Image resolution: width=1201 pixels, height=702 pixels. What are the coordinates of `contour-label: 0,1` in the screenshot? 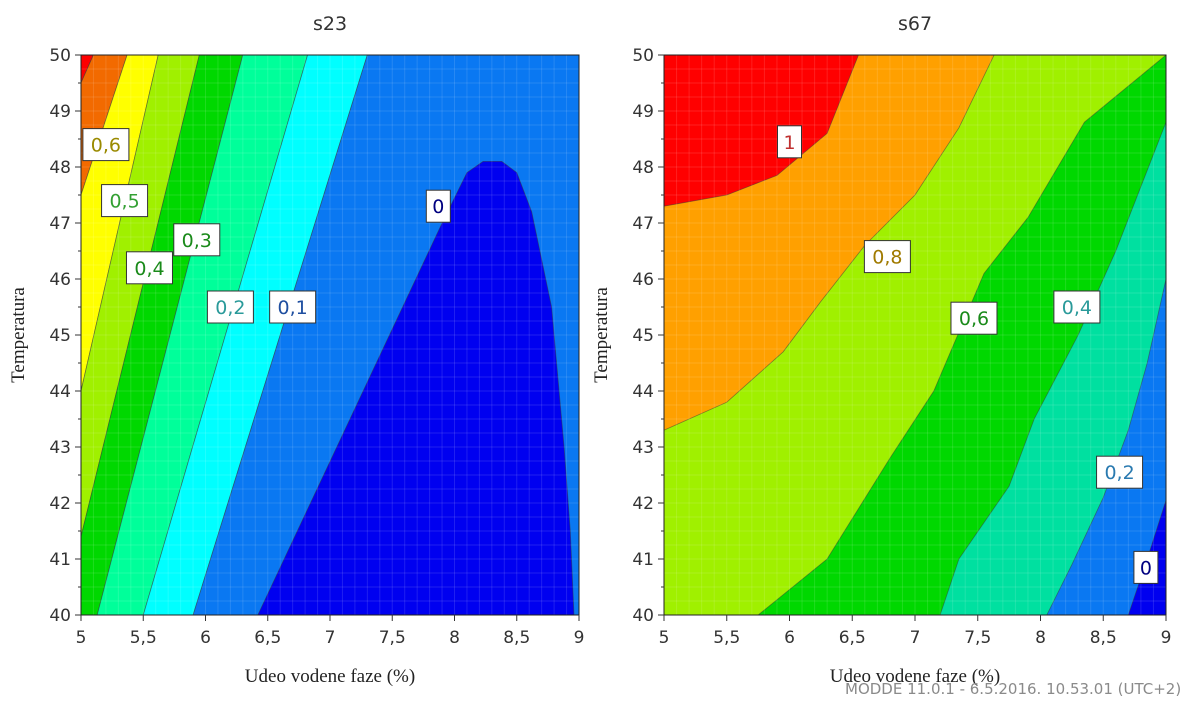 It's located at (293, 307).